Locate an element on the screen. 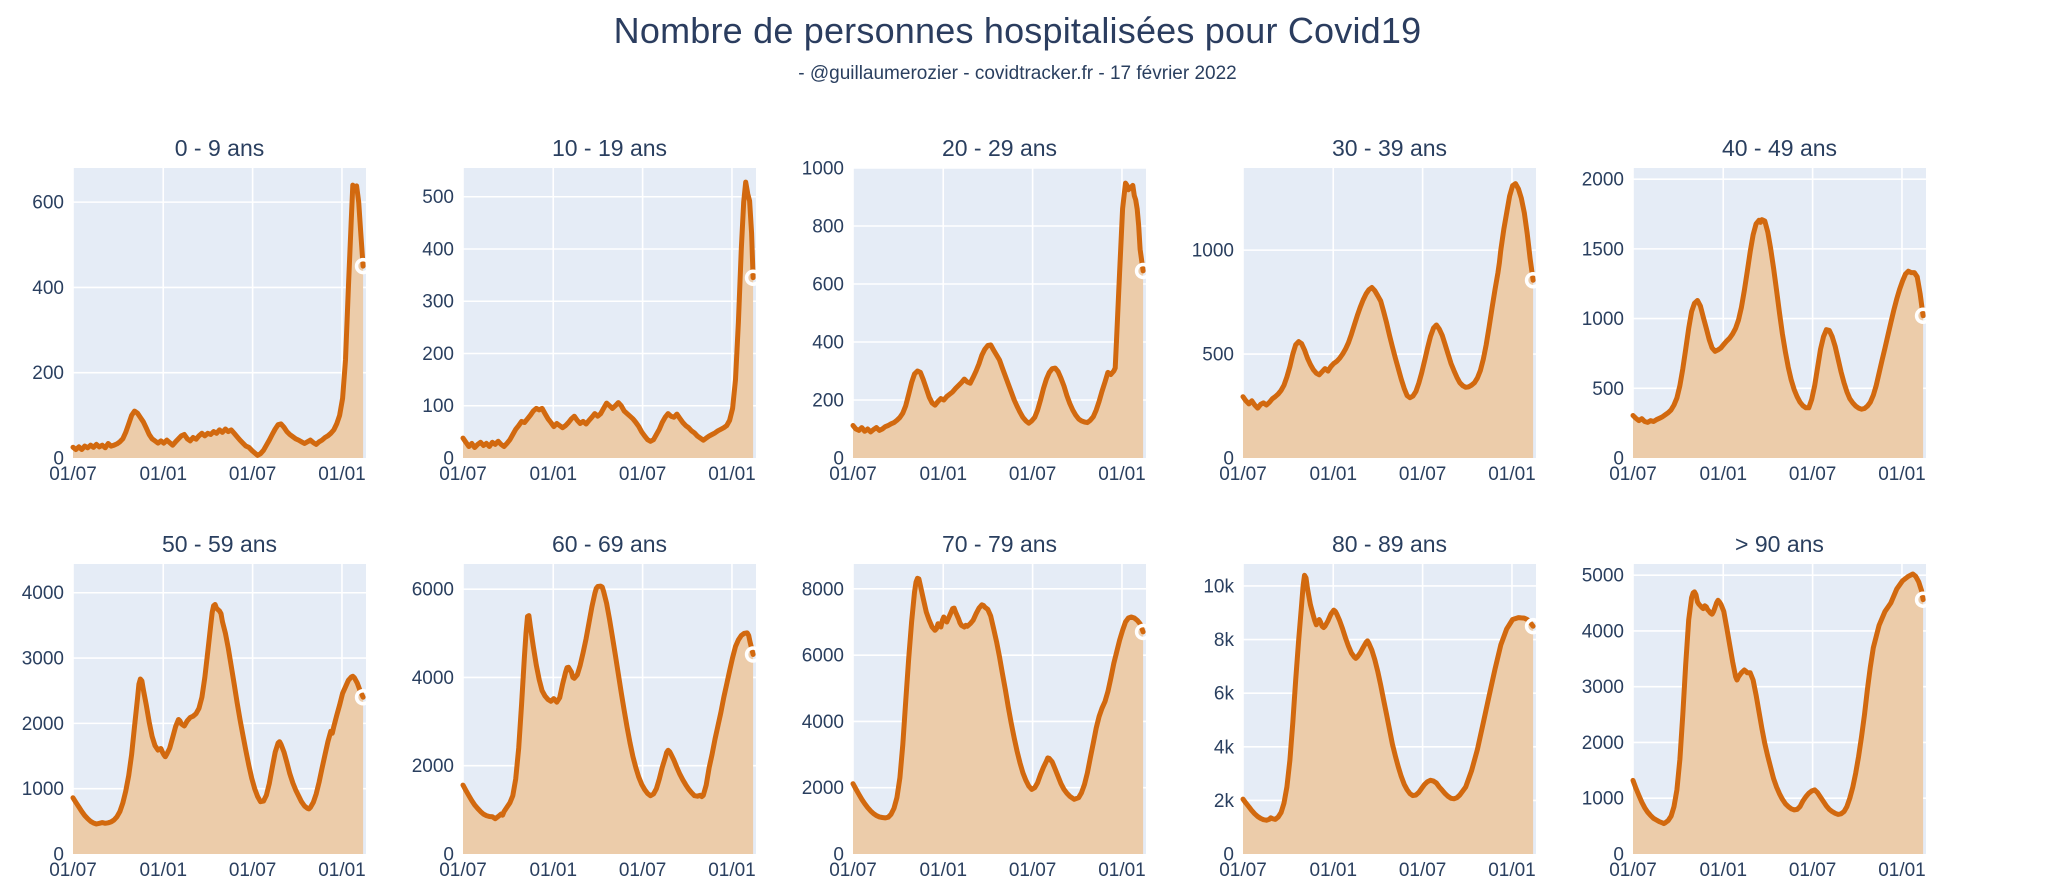 This screenshot has width=2048, height=878. plot-area is located at coordinates (219, 313).